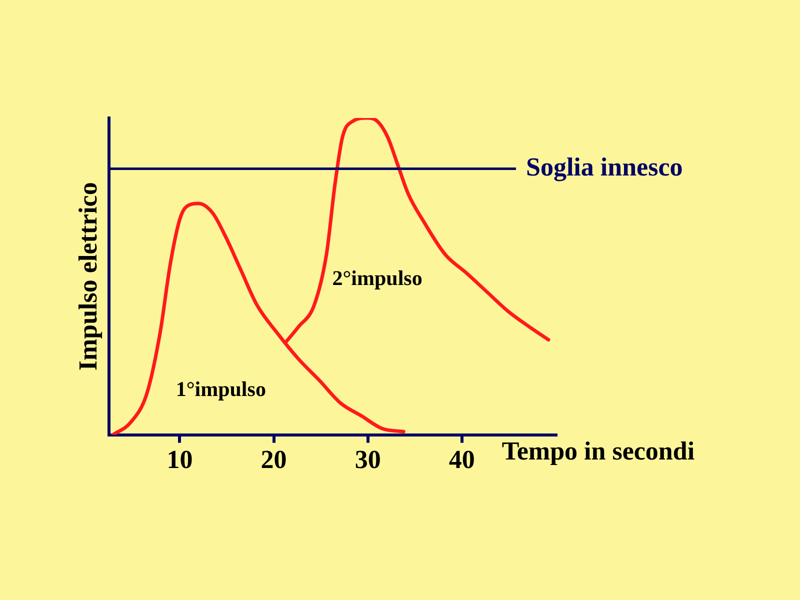  What do you see at coordinates (598, 451) in the screenshot?
I see `x-axis-title: Tempo in secondi` at bounding box center [598, 451].